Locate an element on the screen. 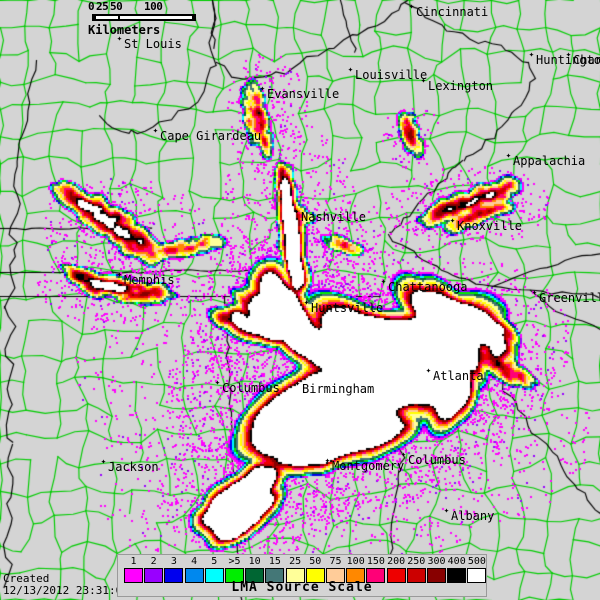 The height and width of the screenshot is (600, 600). legend-tick-label: 2 is located at coordinates (153, 561).